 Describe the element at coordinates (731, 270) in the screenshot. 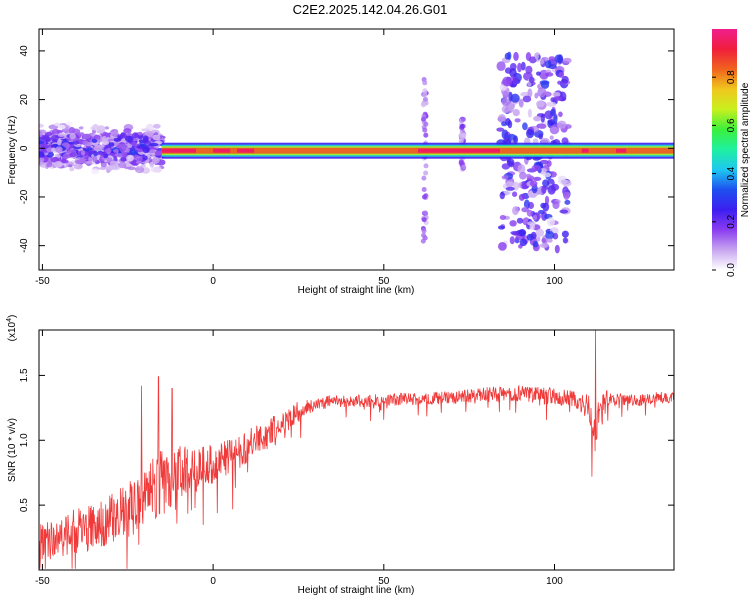

I see `colorbar-tick-label: 0.0` at that location.